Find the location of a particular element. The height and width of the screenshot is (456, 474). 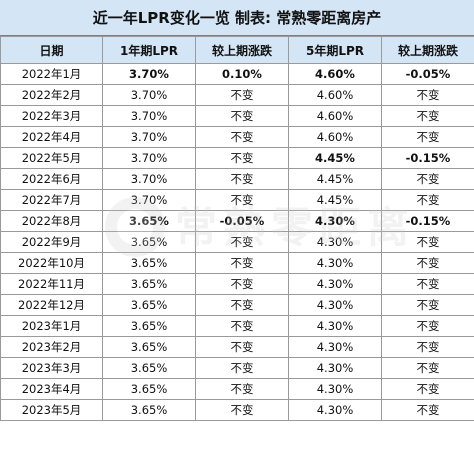

cell-date: 2022年11月 is located at coordinates (51, 284).